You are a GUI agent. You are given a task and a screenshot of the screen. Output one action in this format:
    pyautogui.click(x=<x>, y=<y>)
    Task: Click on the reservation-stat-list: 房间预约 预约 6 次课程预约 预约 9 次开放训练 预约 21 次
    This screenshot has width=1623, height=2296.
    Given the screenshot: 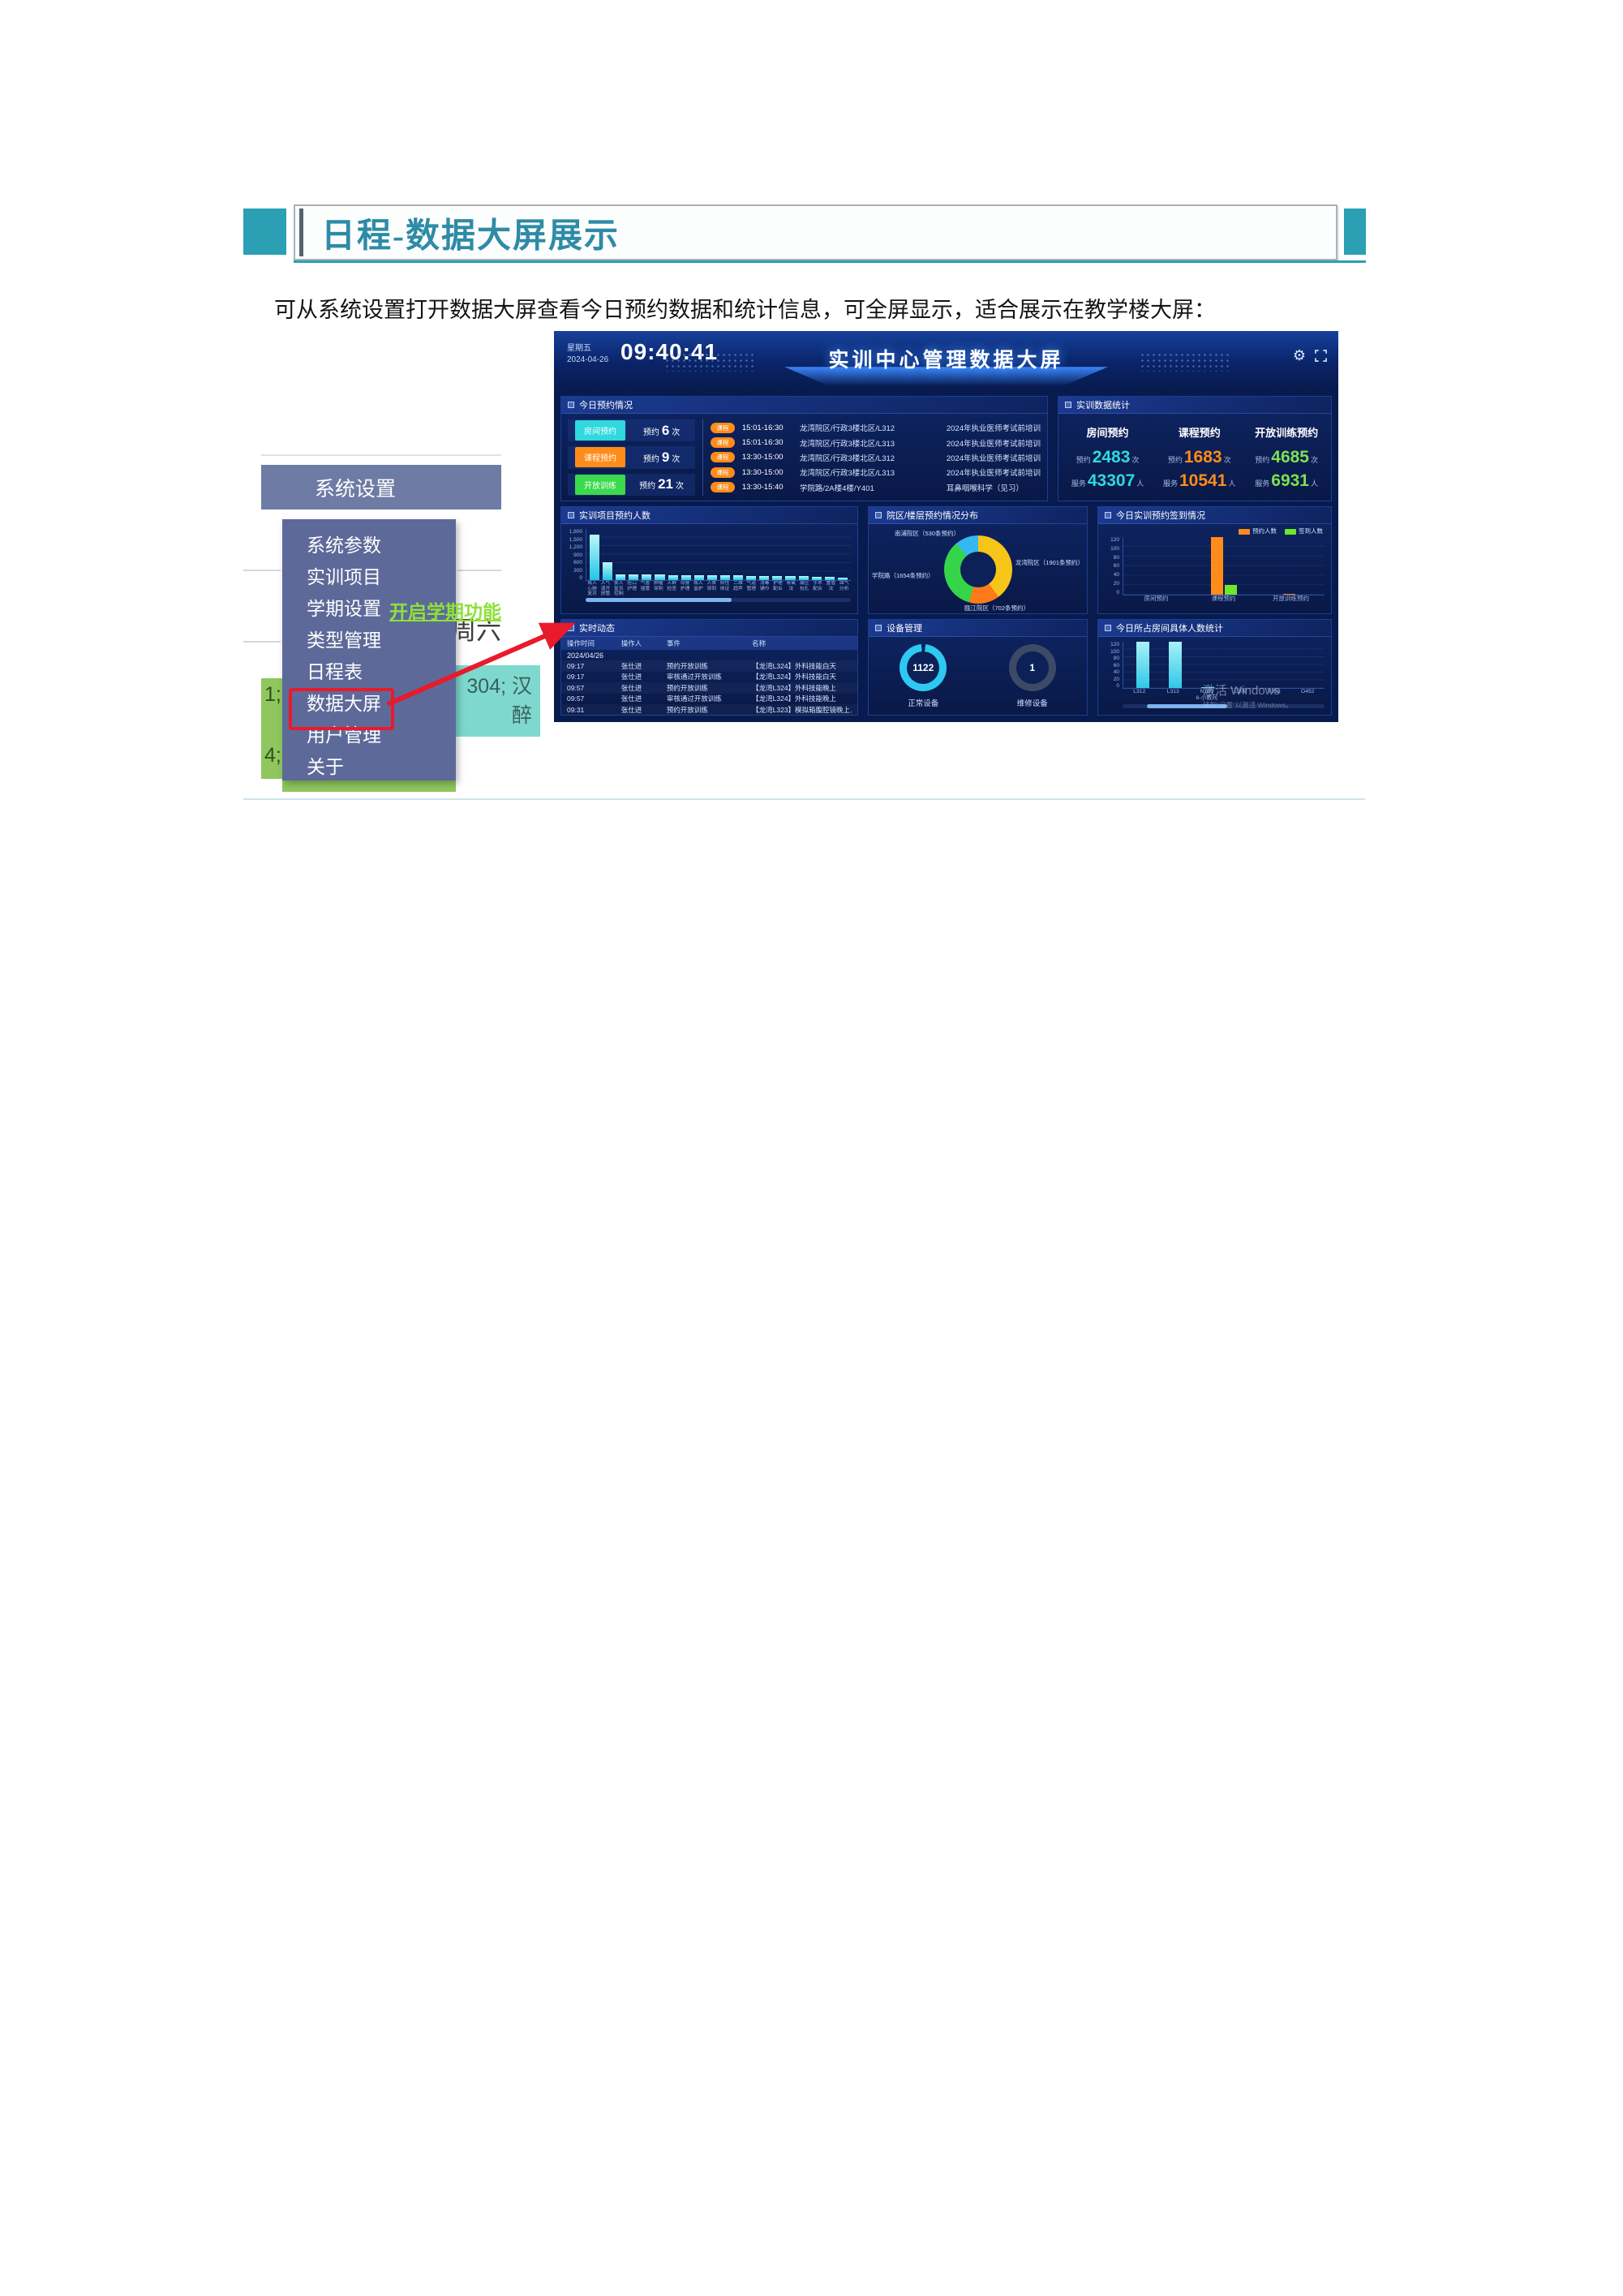 What is the action you would take?
    pyautogui.click(x=632, y=457)
    